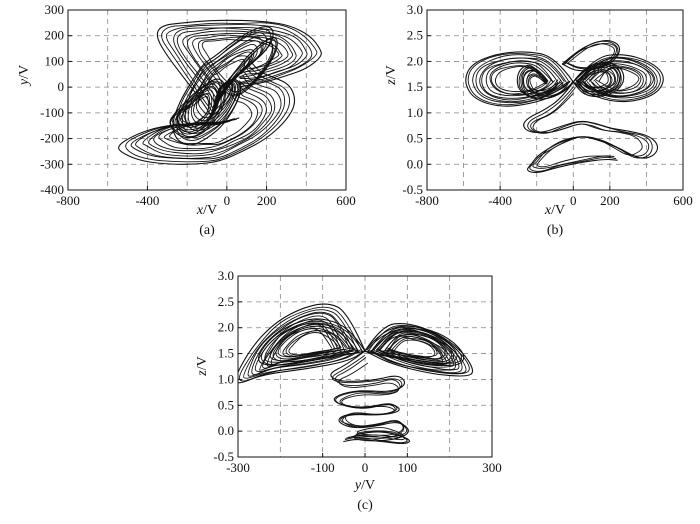  Describe the element at coordinates (323, 467) in the screenshot. I see `x-tick-label: -100` at that location.